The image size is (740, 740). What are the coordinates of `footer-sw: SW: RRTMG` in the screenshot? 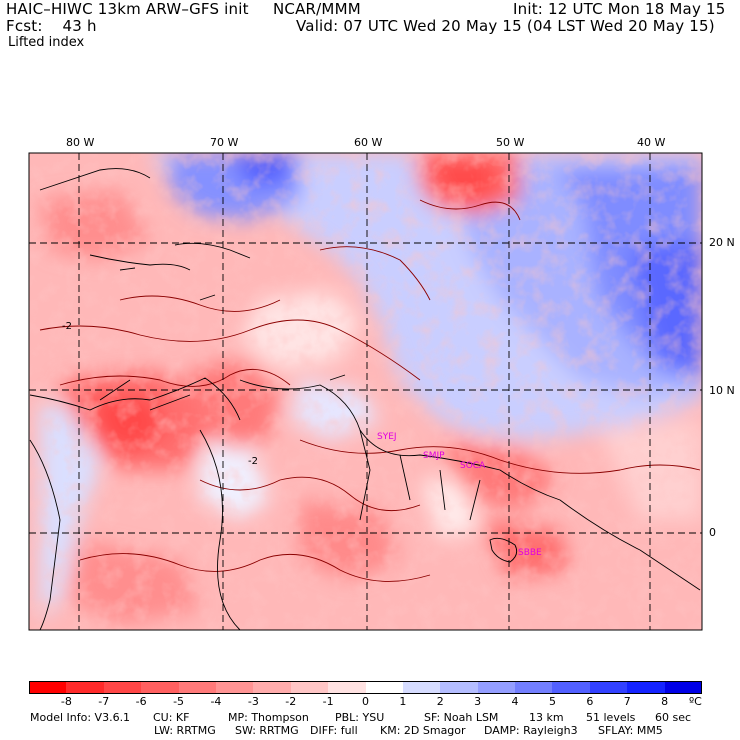 It's located at (267, 730).